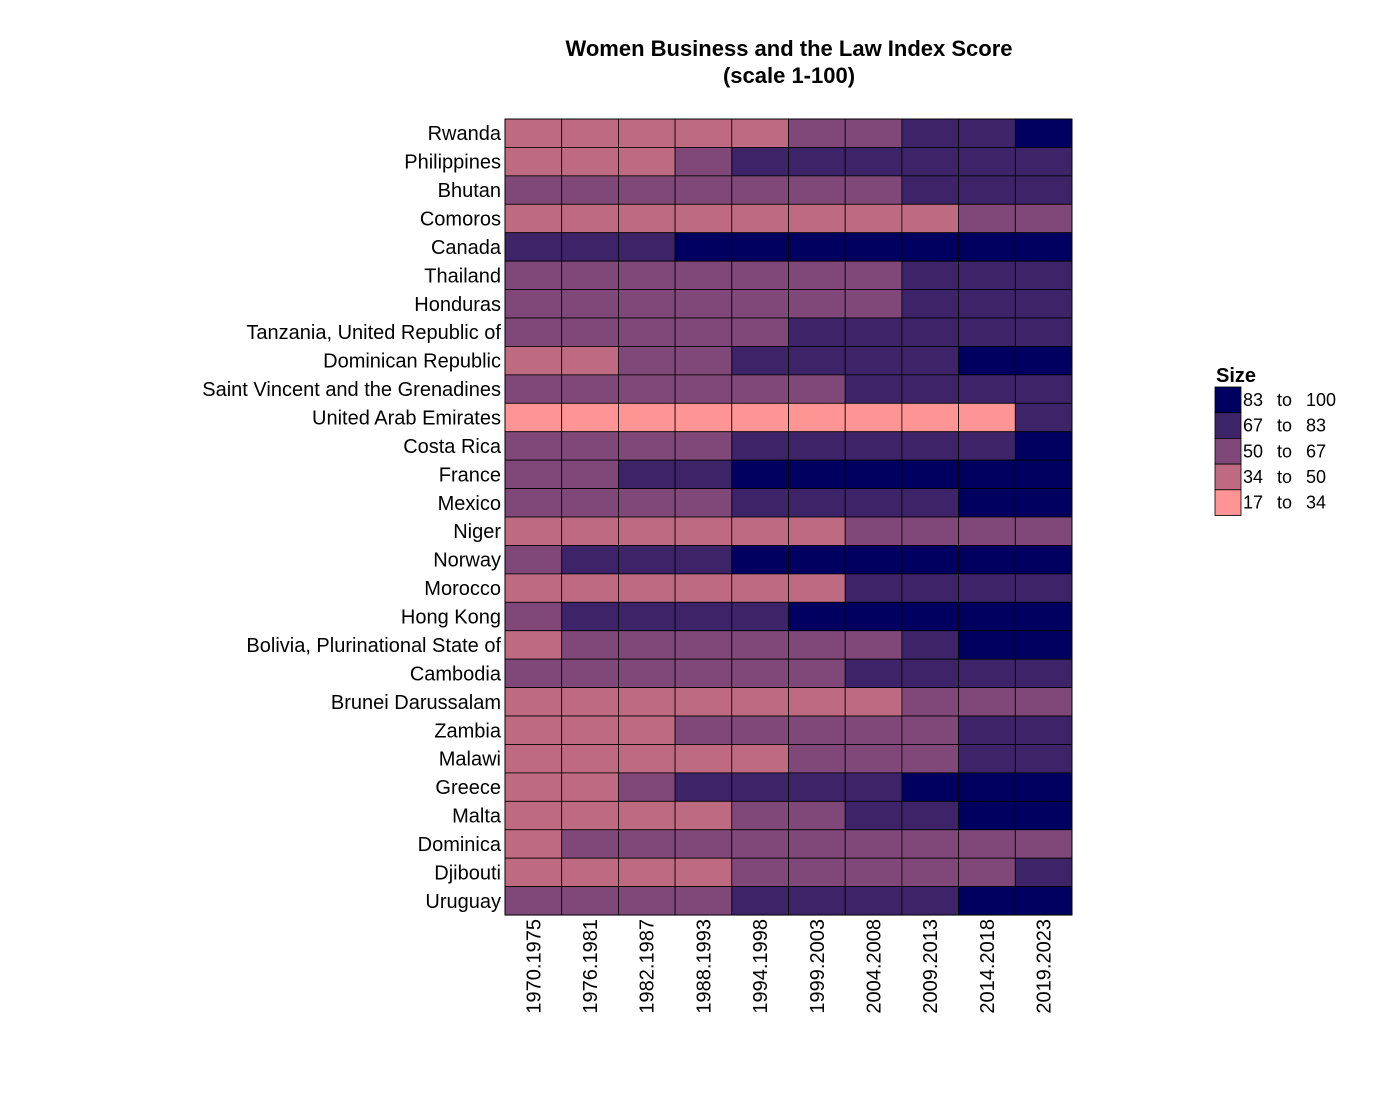 This screenshot has height=1100, width=1400. Describe the element at coordinates (789, 75) in the screenshot. I see `chart-subtitle: (scale 1-100)` at that location.